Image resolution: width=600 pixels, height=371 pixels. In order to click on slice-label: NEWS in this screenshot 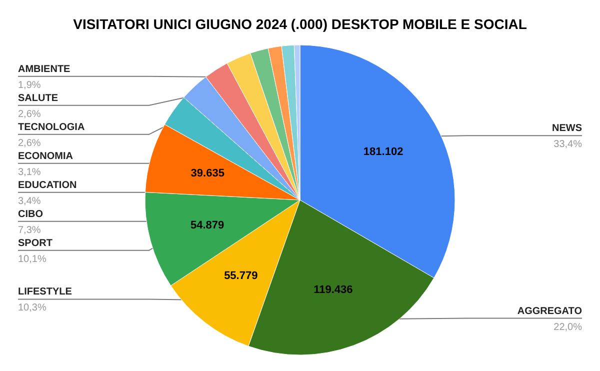, I will do `click(567, 128)`.